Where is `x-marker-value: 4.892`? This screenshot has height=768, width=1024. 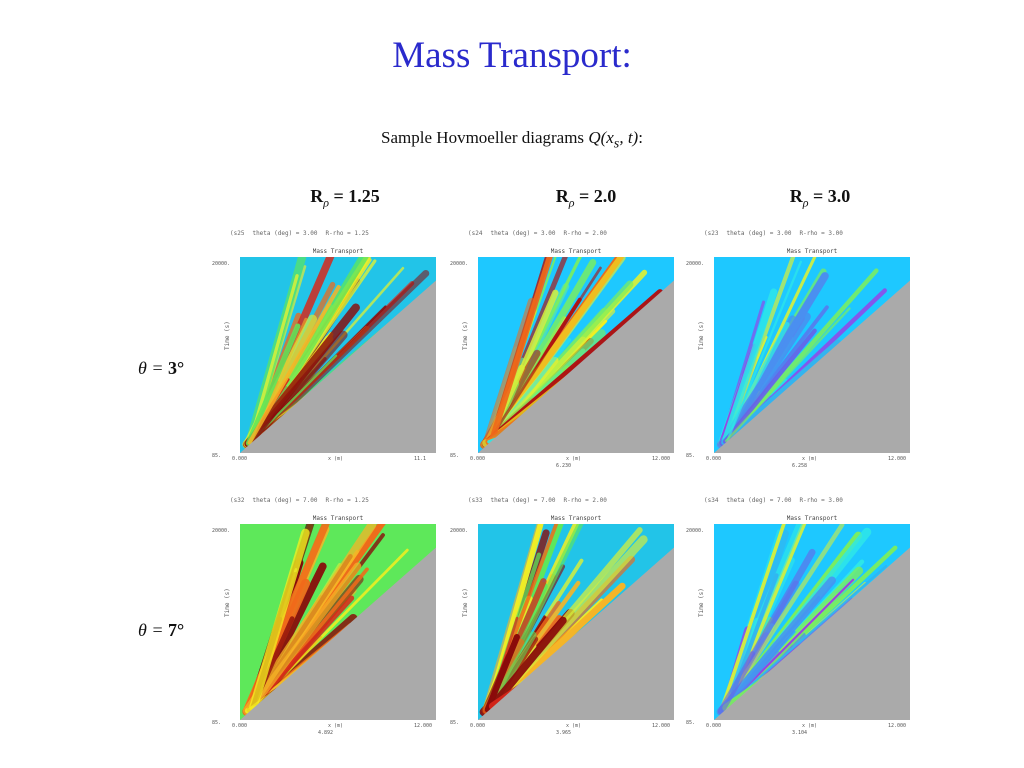 x-marker-value: 4.892 is located at coordinates (326, 733).